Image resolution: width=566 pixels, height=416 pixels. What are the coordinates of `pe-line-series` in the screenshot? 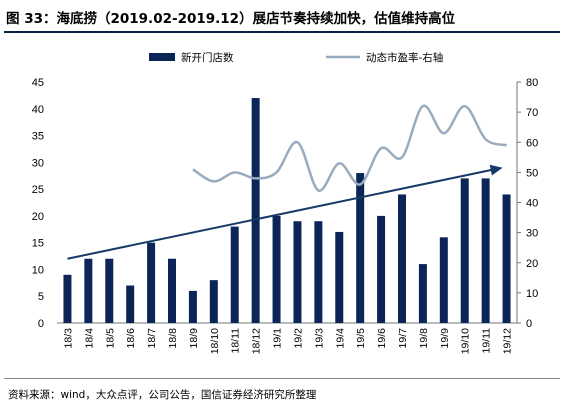 It's located at (349, 148).